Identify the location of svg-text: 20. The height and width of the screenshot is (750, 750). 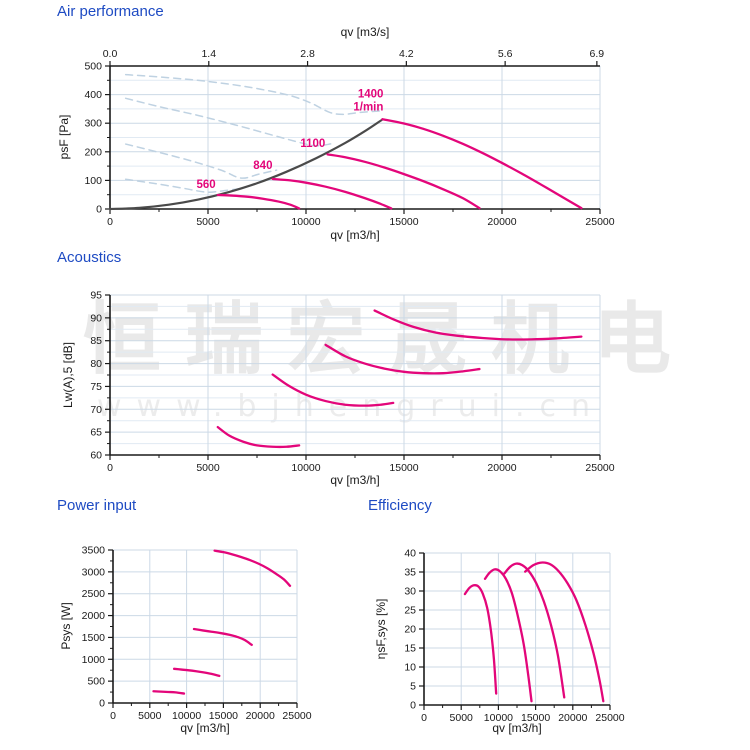
(410, 630).